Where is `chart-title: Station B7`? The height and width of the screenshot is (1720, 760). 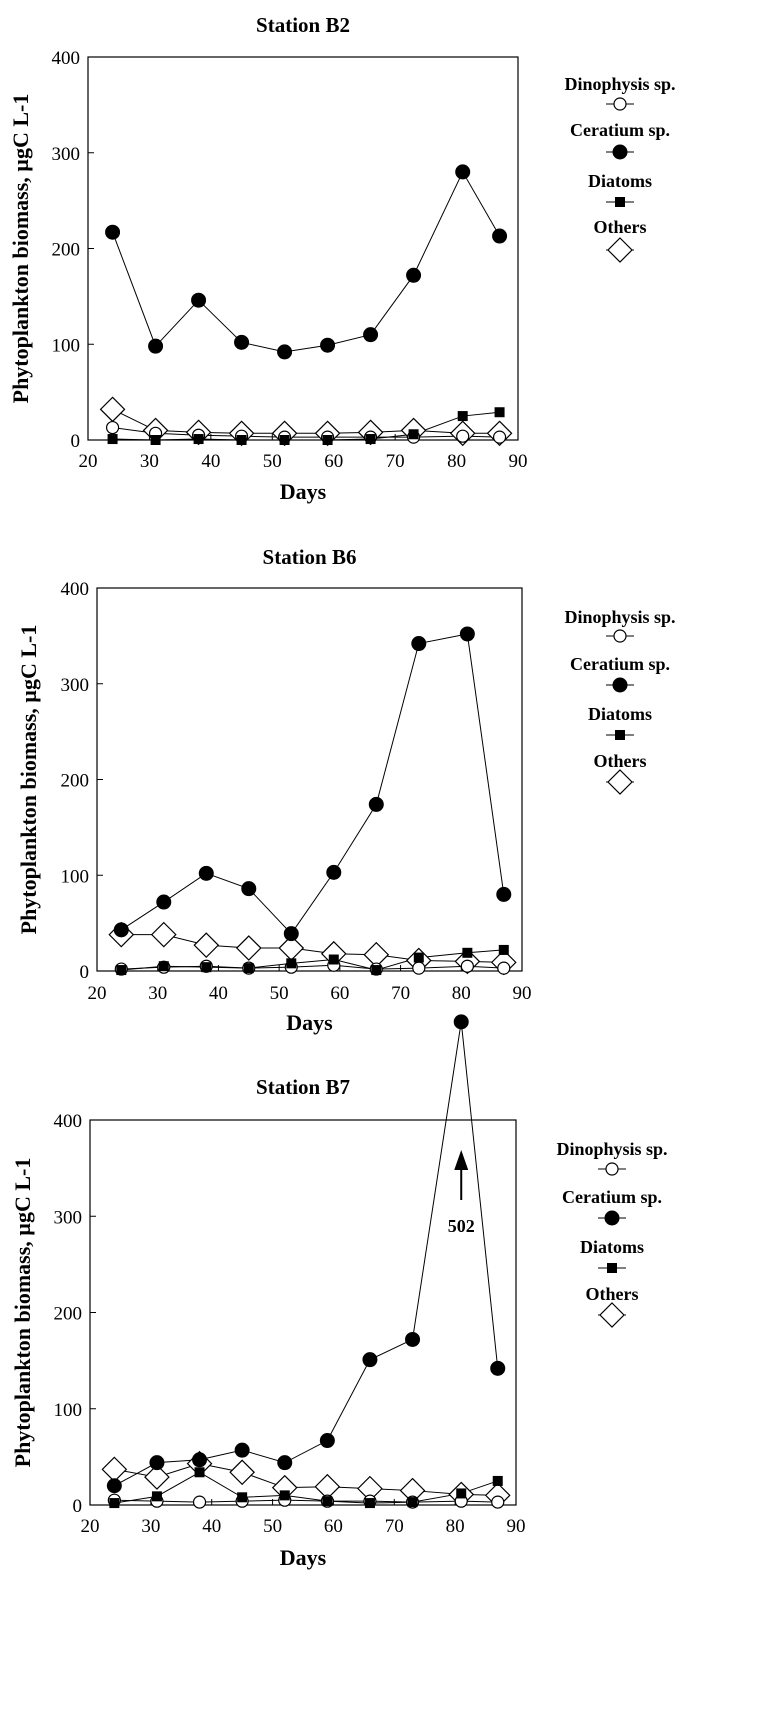
chart-title: Station B7 is located at coordinates (303, 1087).